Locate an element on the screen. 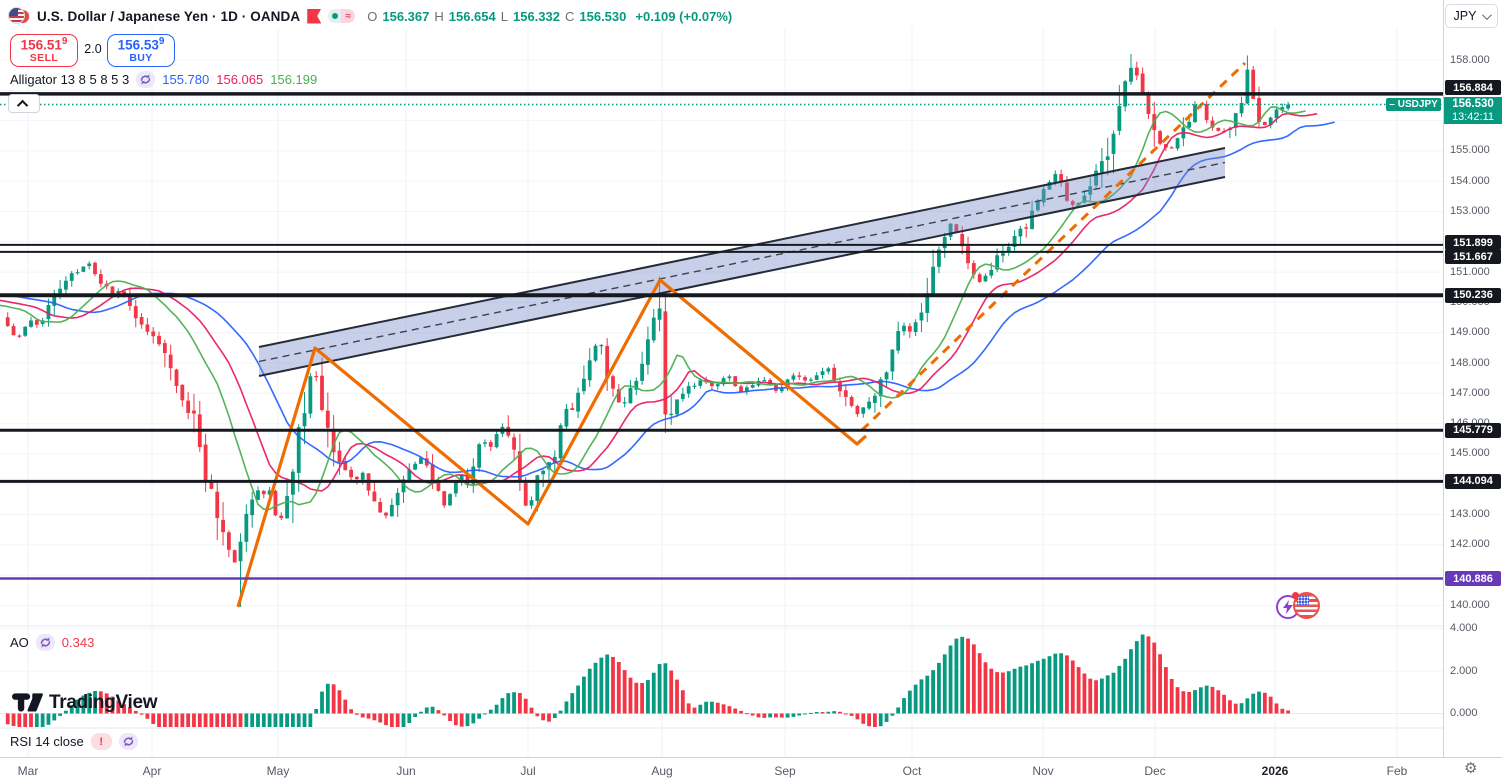 The width and height of the screenshot is (1502, 783). ohlc-key: C is located at coordinates (569, 16).